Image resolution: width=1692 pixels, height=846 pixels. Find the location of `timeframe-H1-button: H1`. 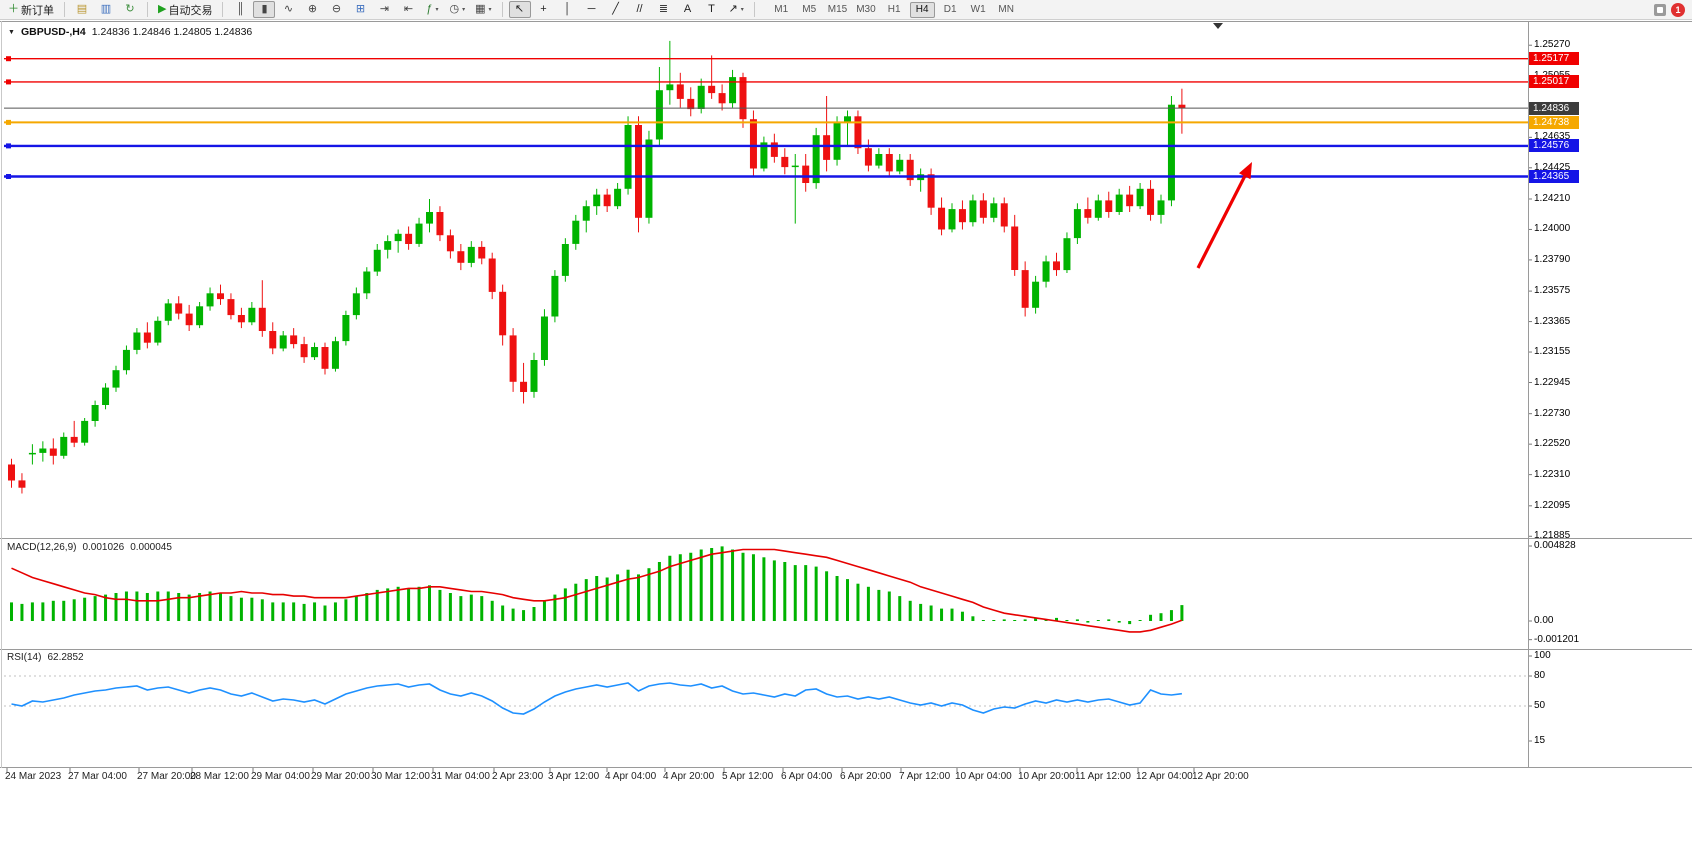

timeframe-H1-button: H1 is located at coordinates (894, 10).